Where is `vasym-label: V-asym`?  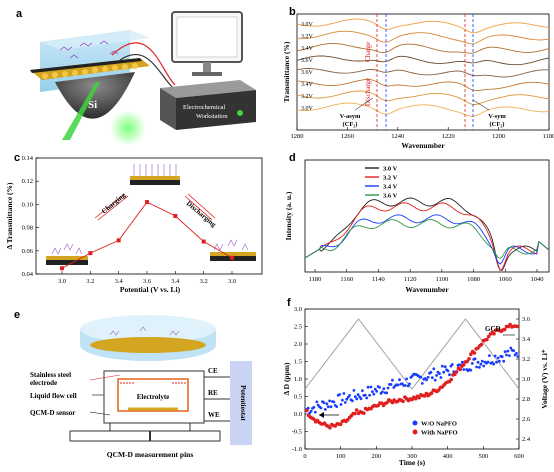 vasym-label: V-asym is located at coordinates (350, 116).